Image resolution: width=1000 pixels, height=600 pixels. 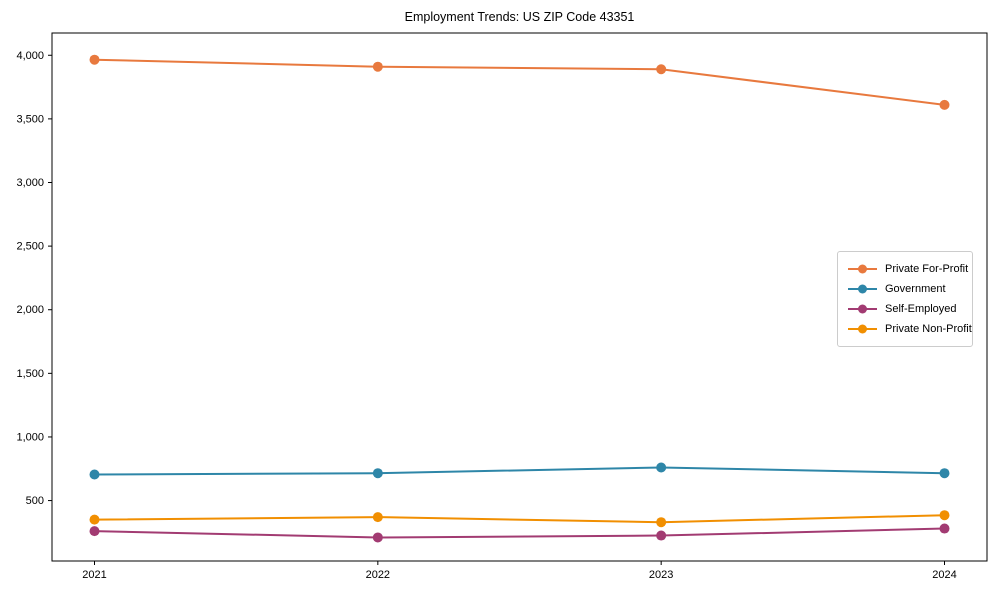 What do you see at coordinates (661, 575) in the screenshot?
I see `x-tick-label: 2023` at bounding box center [661, 575].